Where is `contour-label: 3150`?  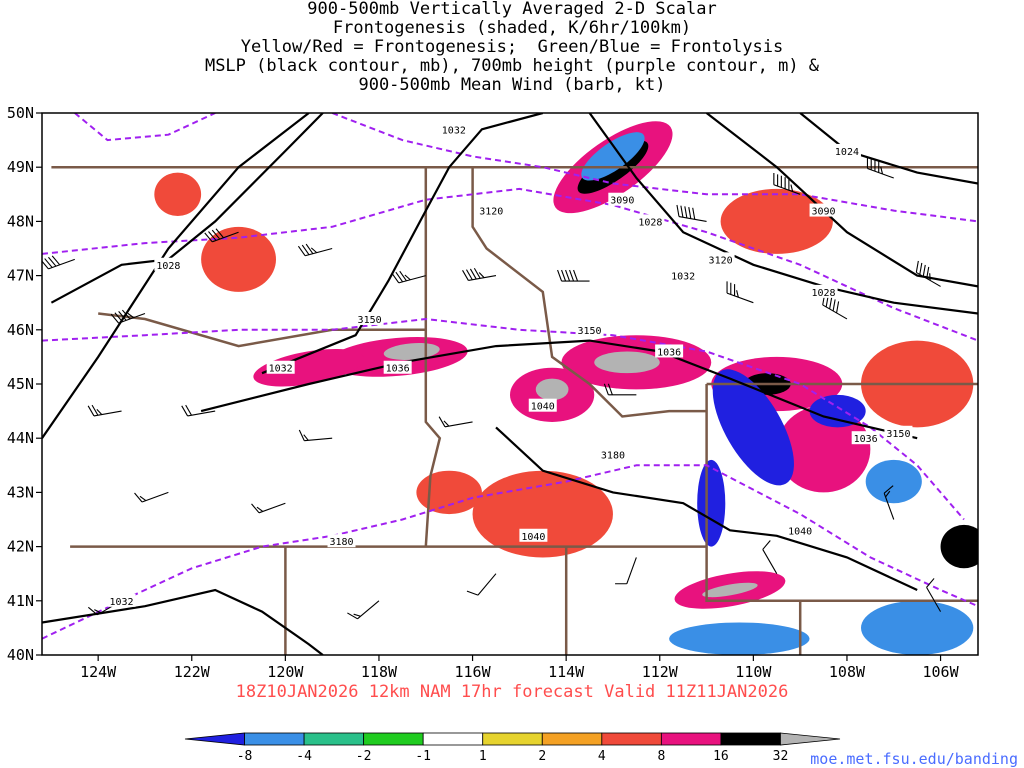 contour-label: 3150 is located at coordinates (590, 331).